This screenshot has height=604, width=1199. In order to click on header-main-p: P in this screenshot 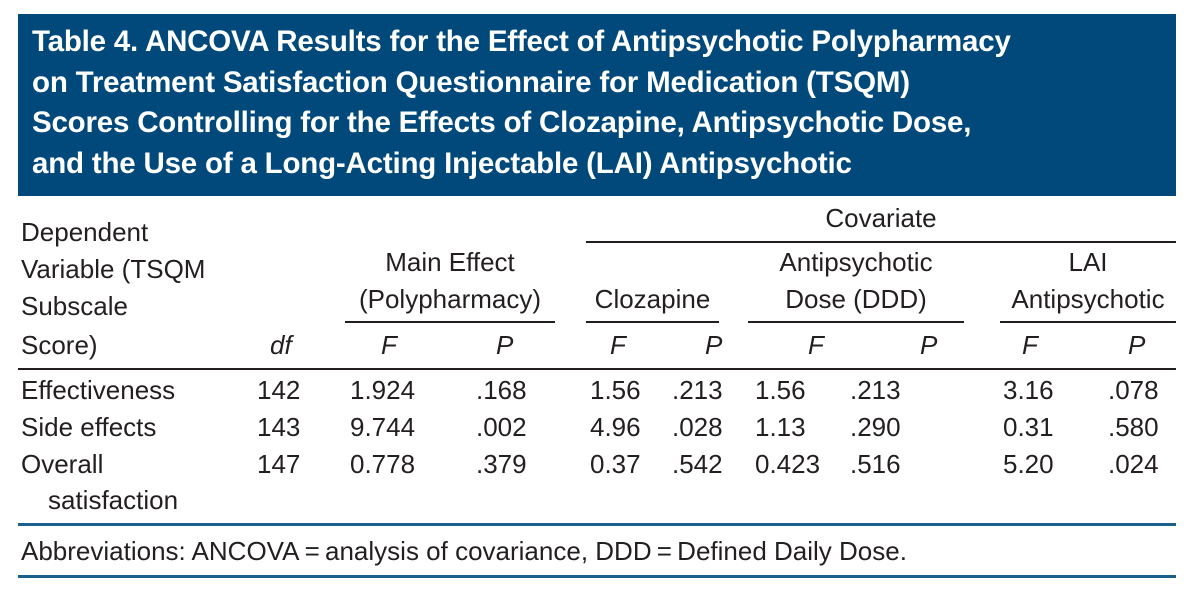, I will do `click(505, 345)`.